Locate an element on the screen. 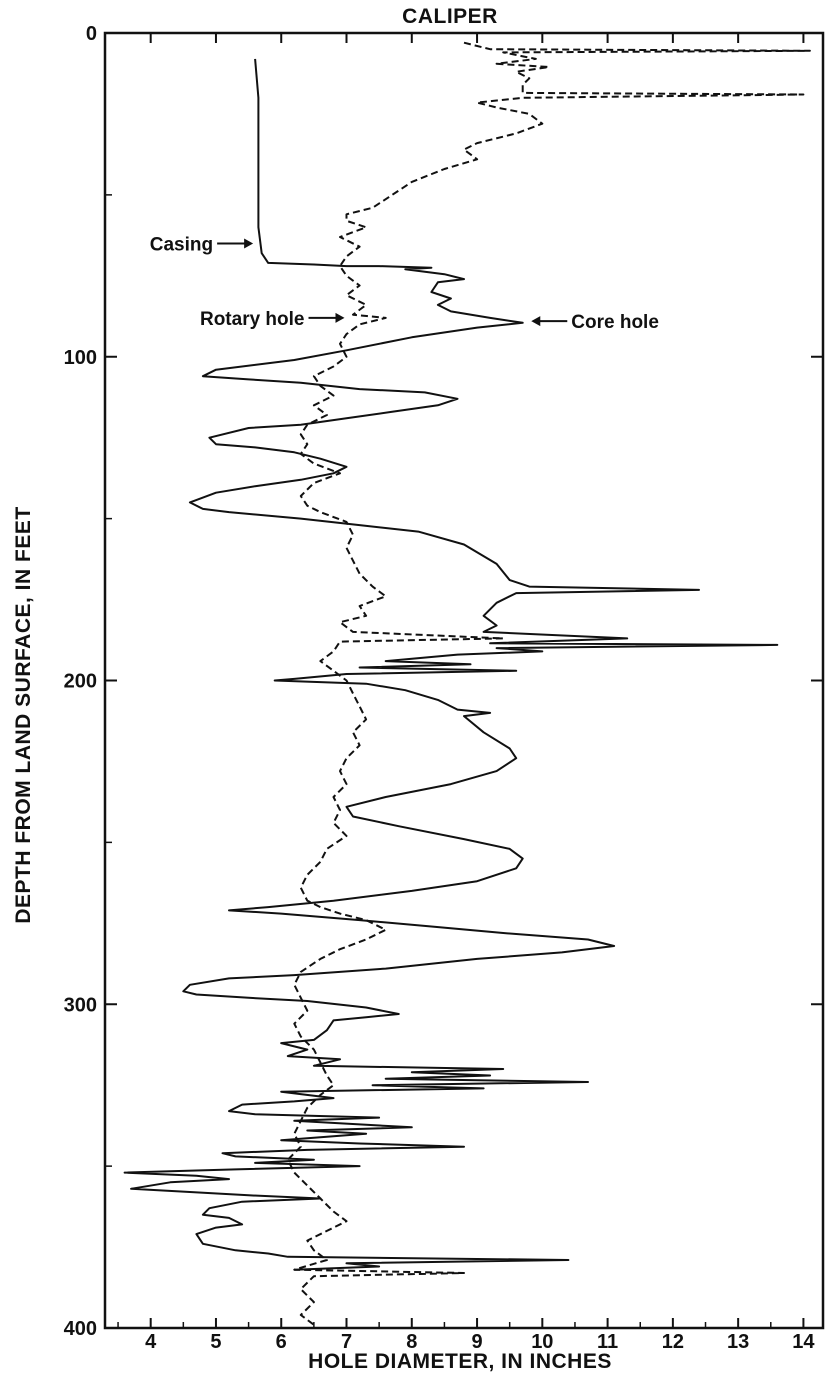 The height and width of the screenshot is (1379, 825). y-tick-label: 200 is located at coordinates (80, 682).